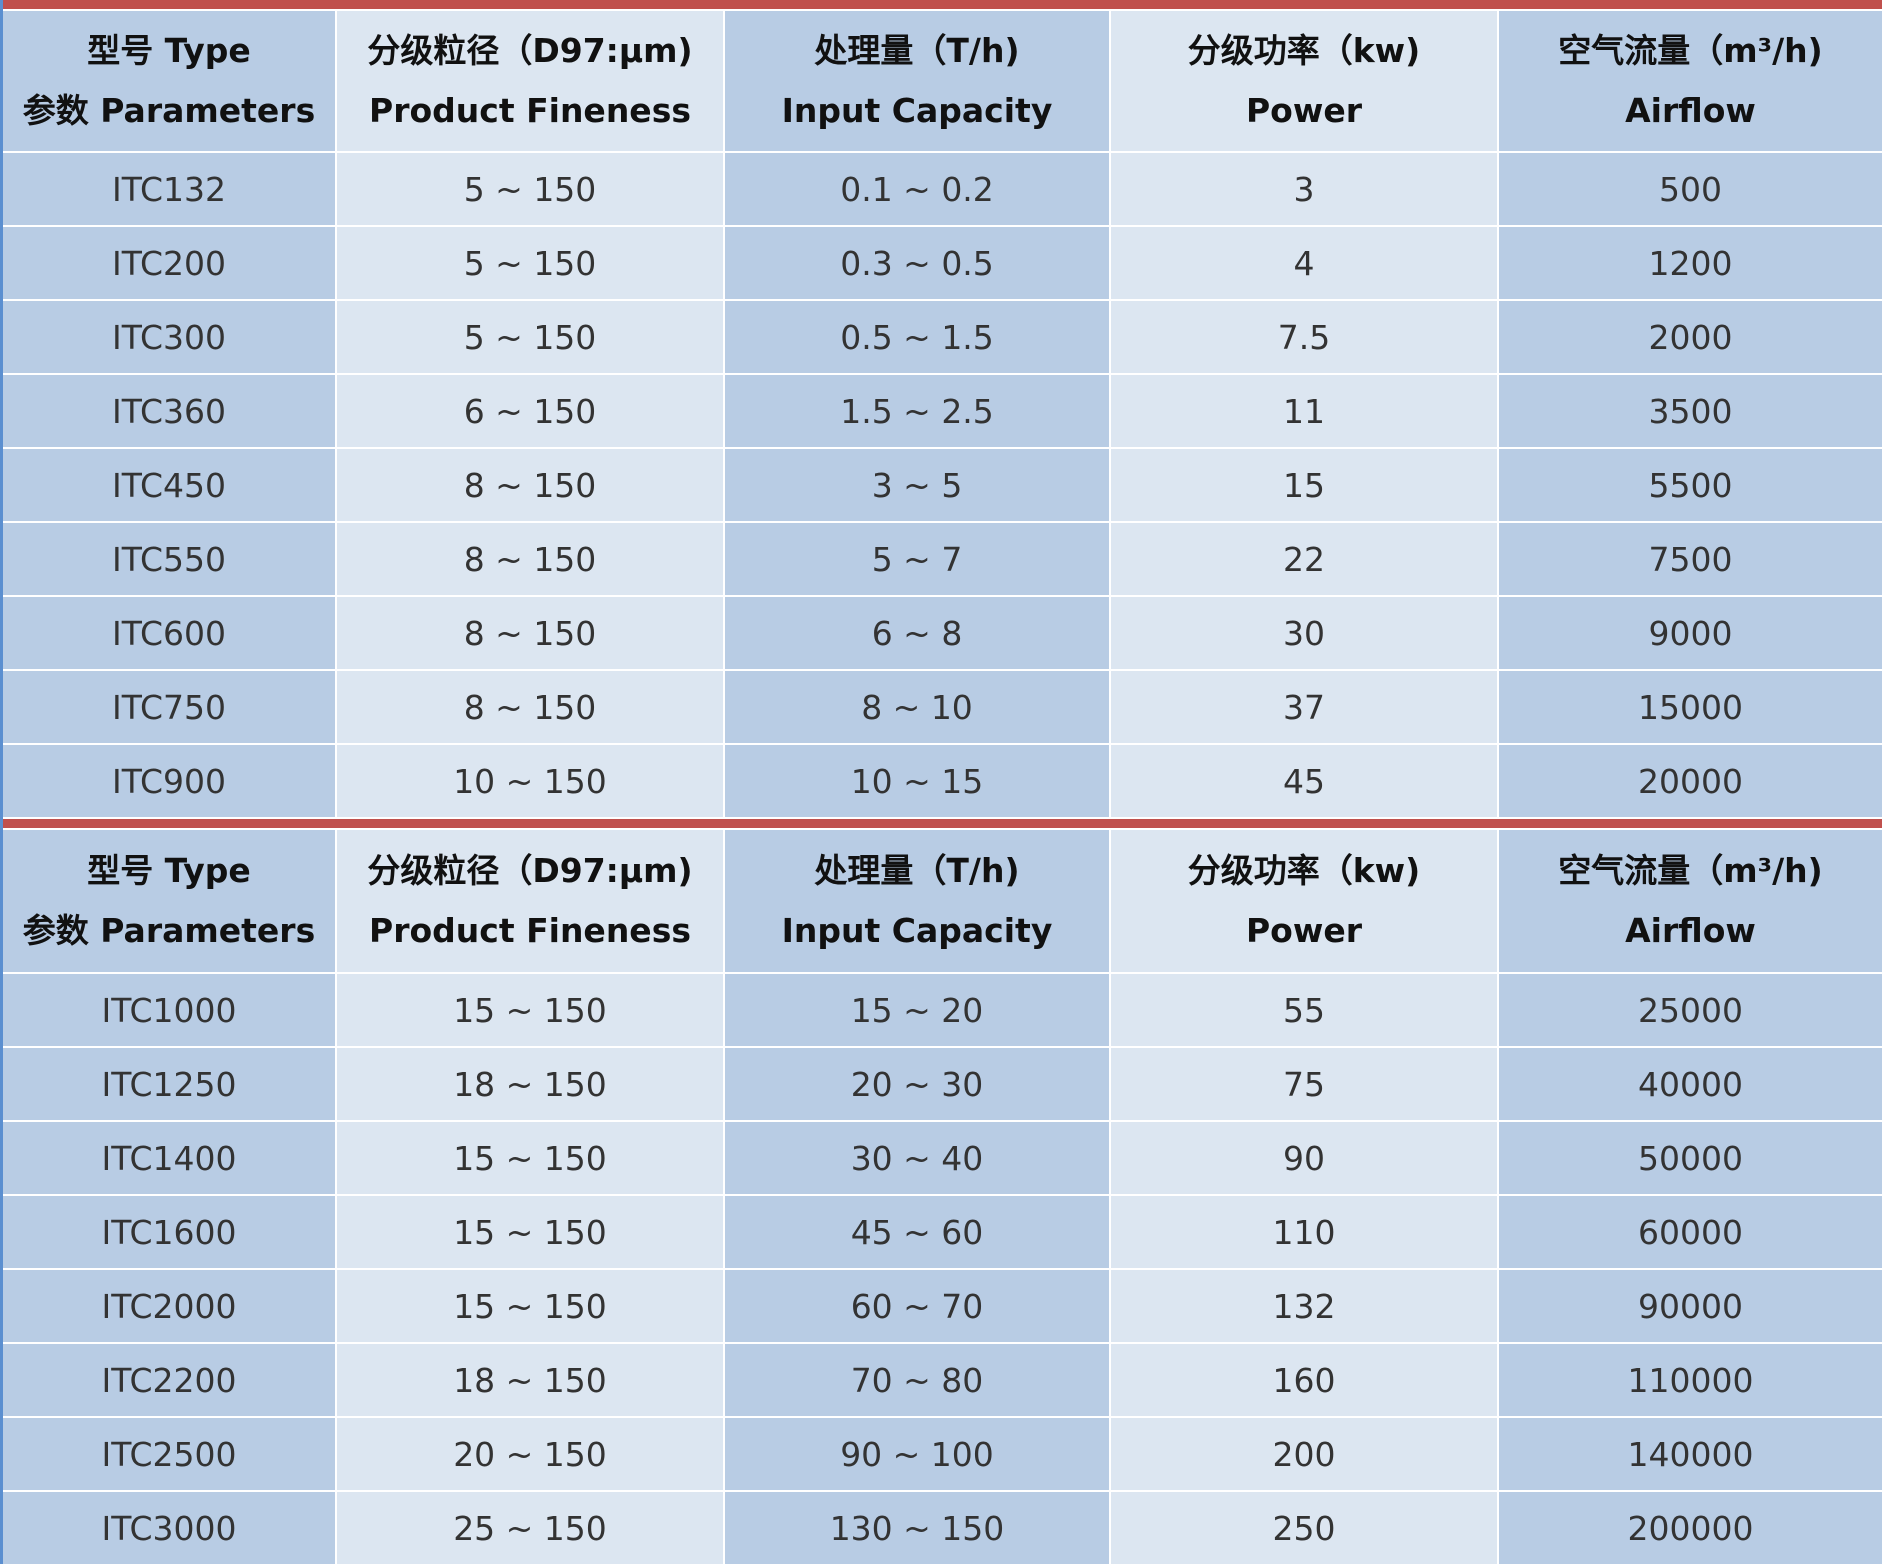 The height and width of the screenshot is (1566, 1882). I want to click on table-cell: ITC200, so click(170, 263).